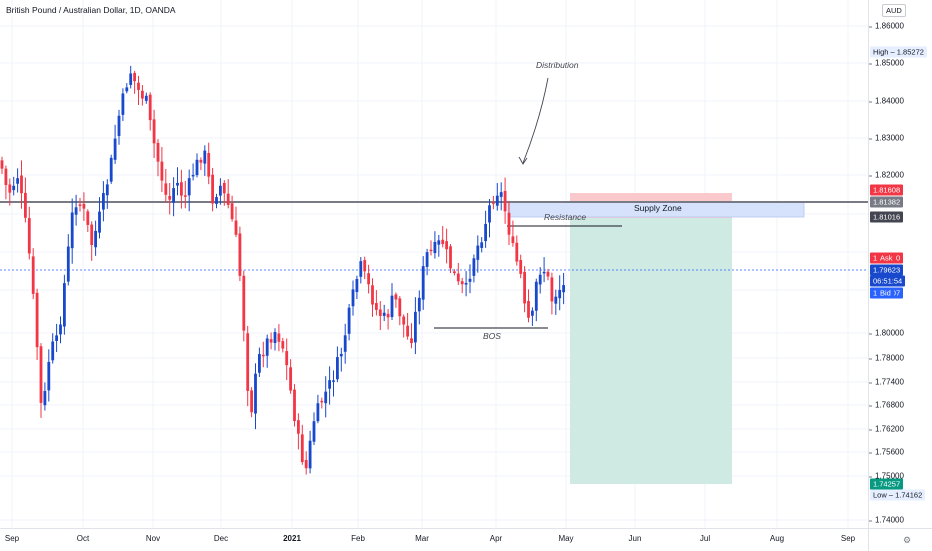  Describe the element at coordinates (492, 336) in the screenshot. I see `bos-annotation: BOS` at that location.